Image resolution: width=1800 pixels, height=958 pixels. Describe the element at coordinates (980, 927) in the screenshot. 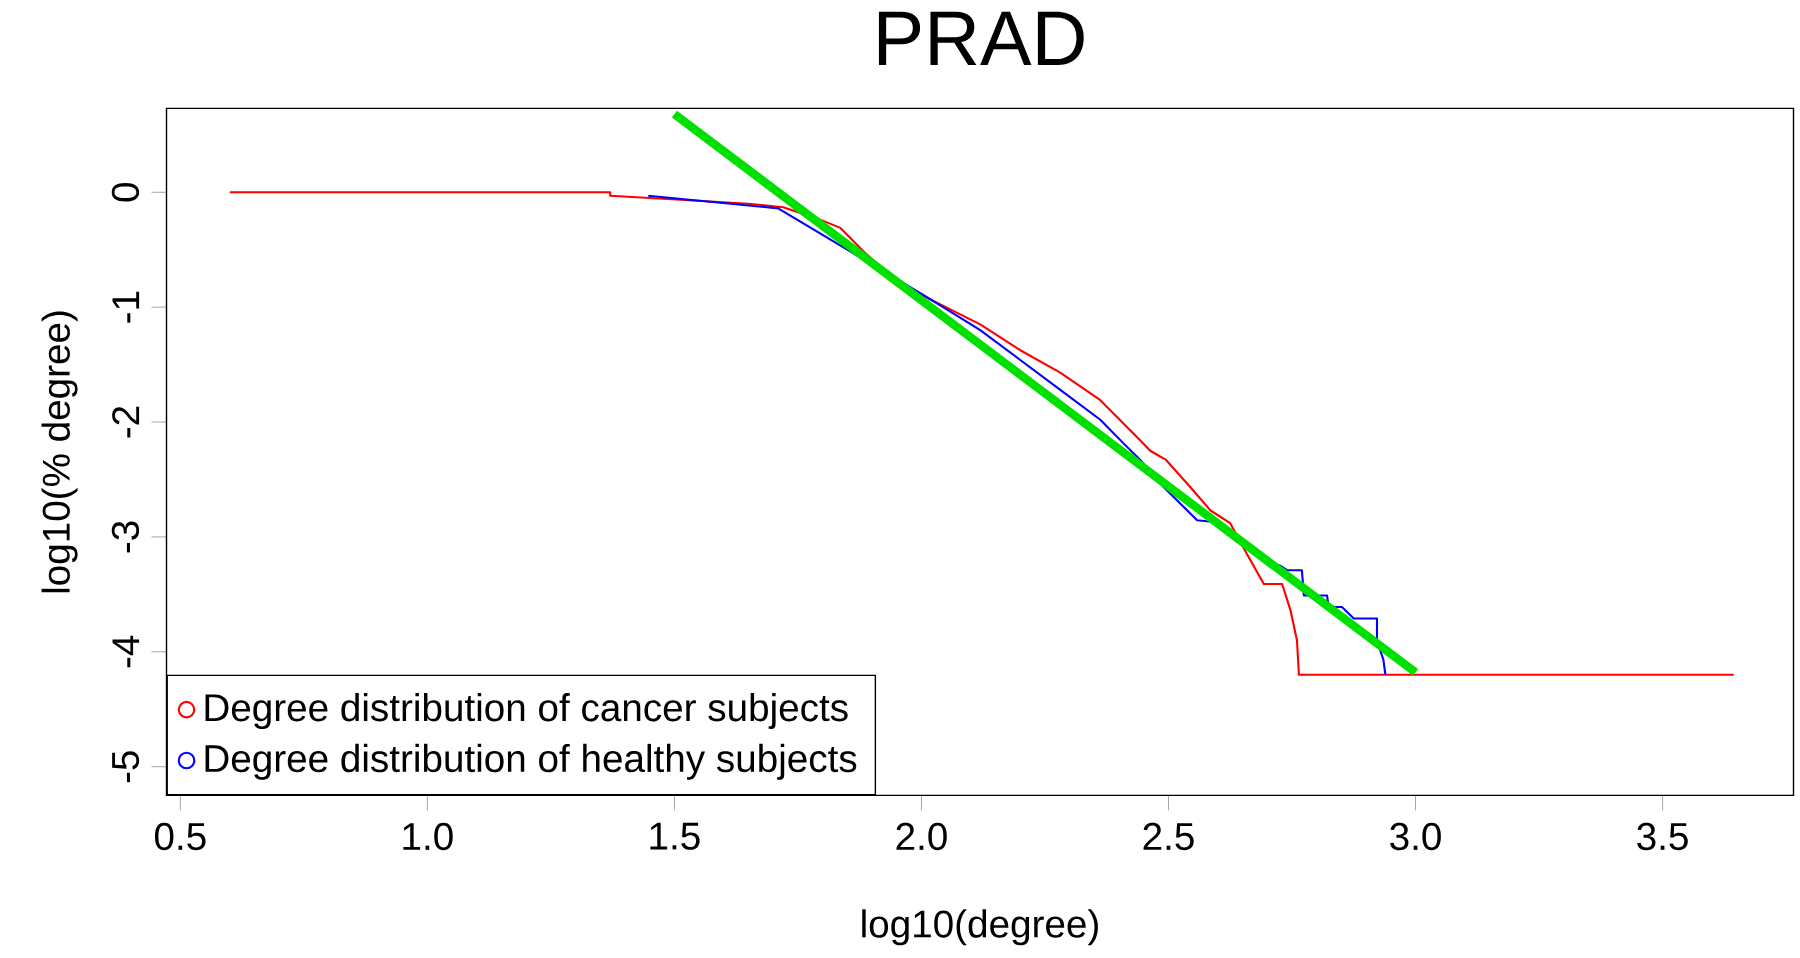

I see `x-axis-title: log10(degree)` at that location.